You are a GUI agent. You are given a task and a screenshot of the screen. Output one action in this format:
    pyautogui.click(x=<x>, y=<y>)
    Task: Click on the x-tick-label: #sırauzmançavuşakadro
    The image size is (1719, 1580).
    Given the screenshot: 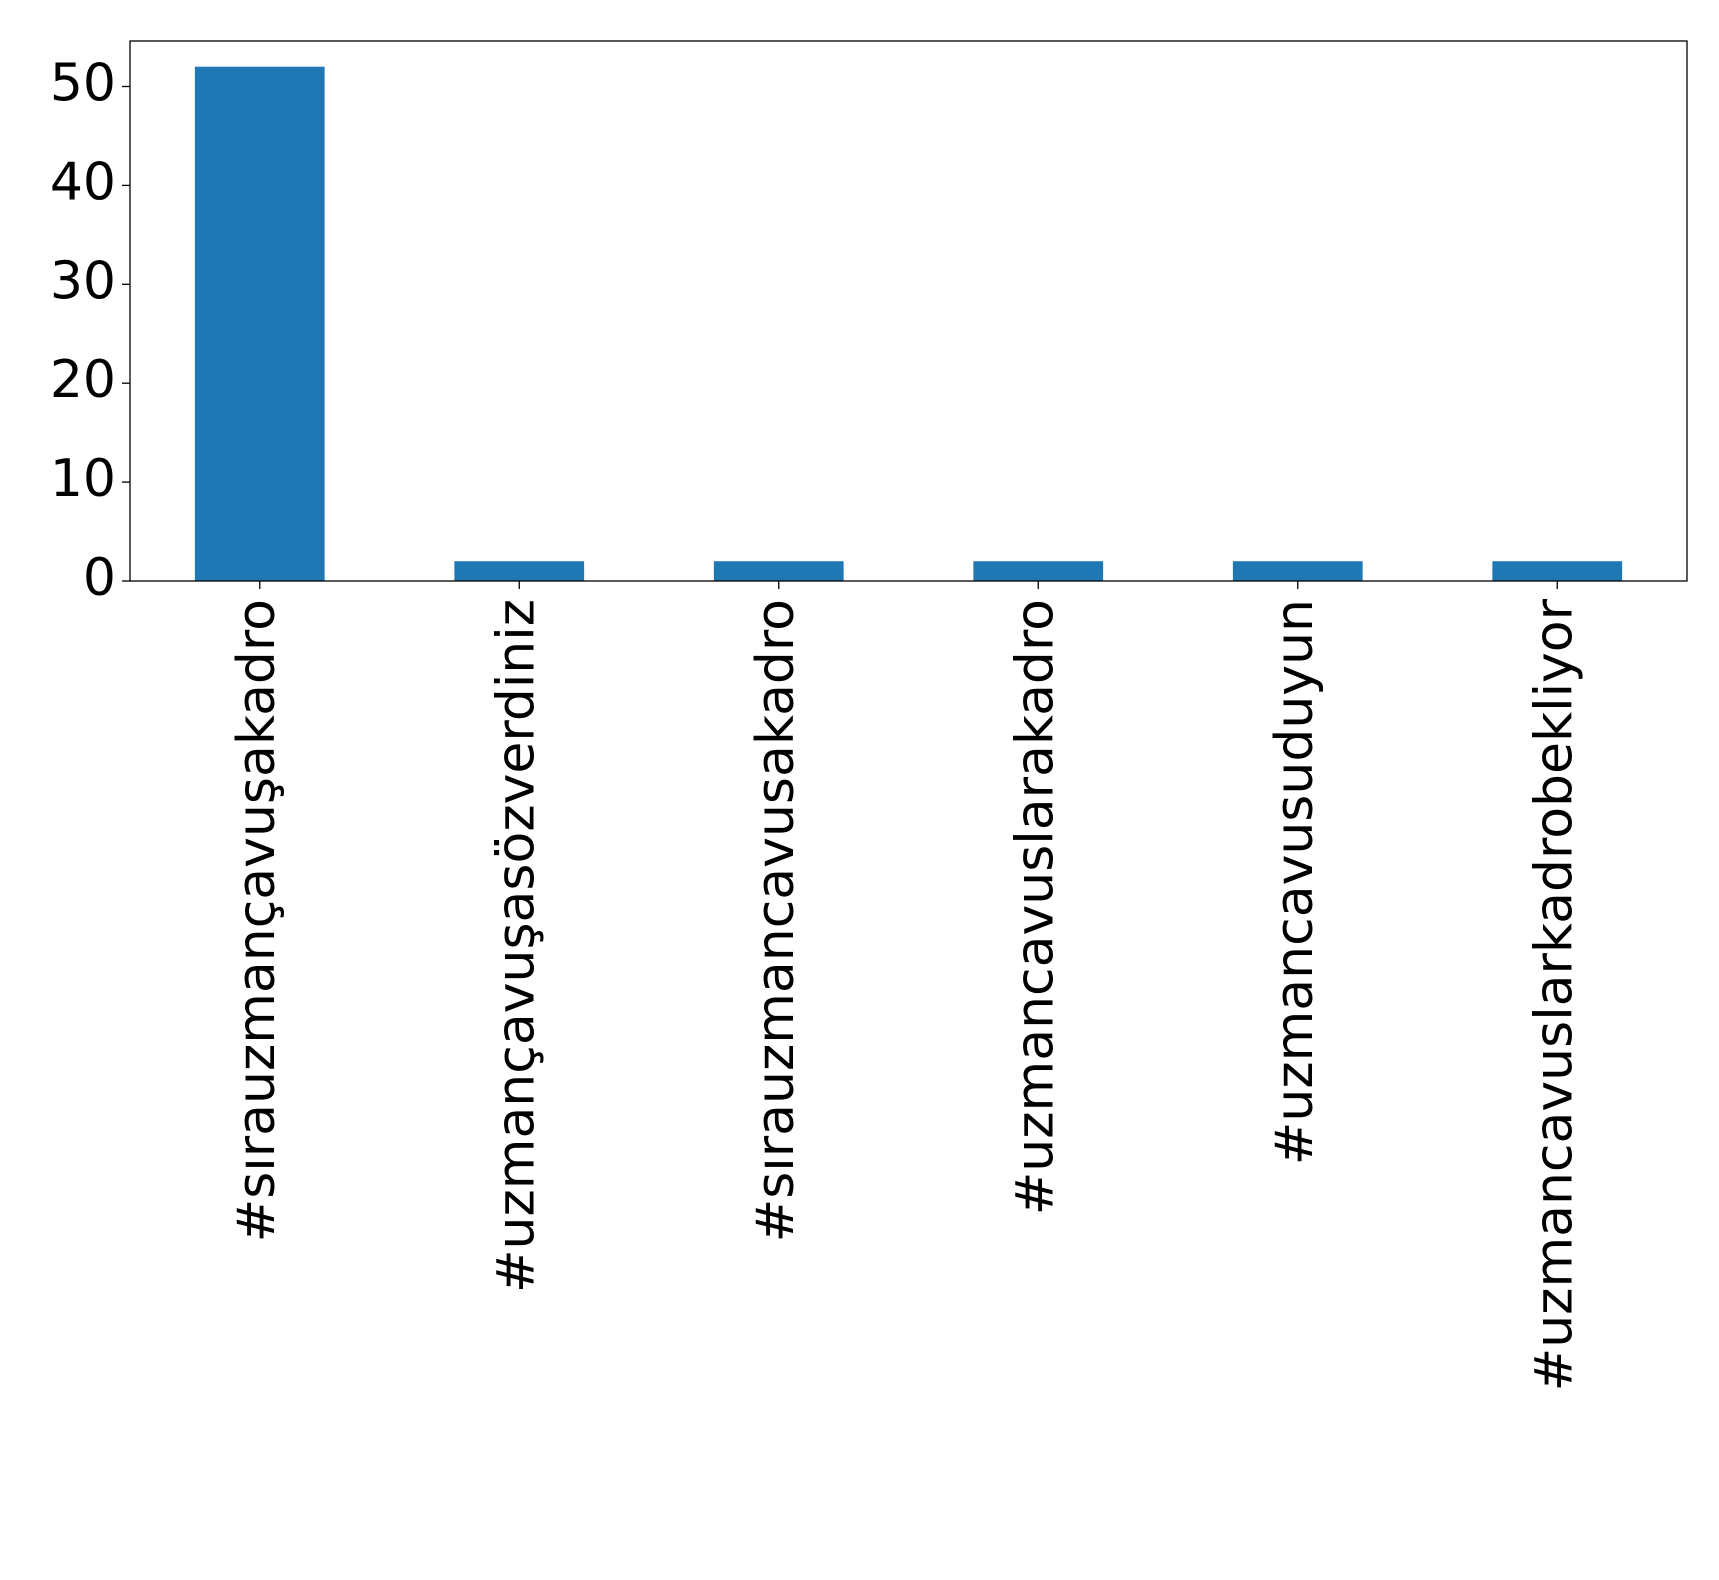 What is the action you would take?
    pyautogui.click(x=257, y=920)
    